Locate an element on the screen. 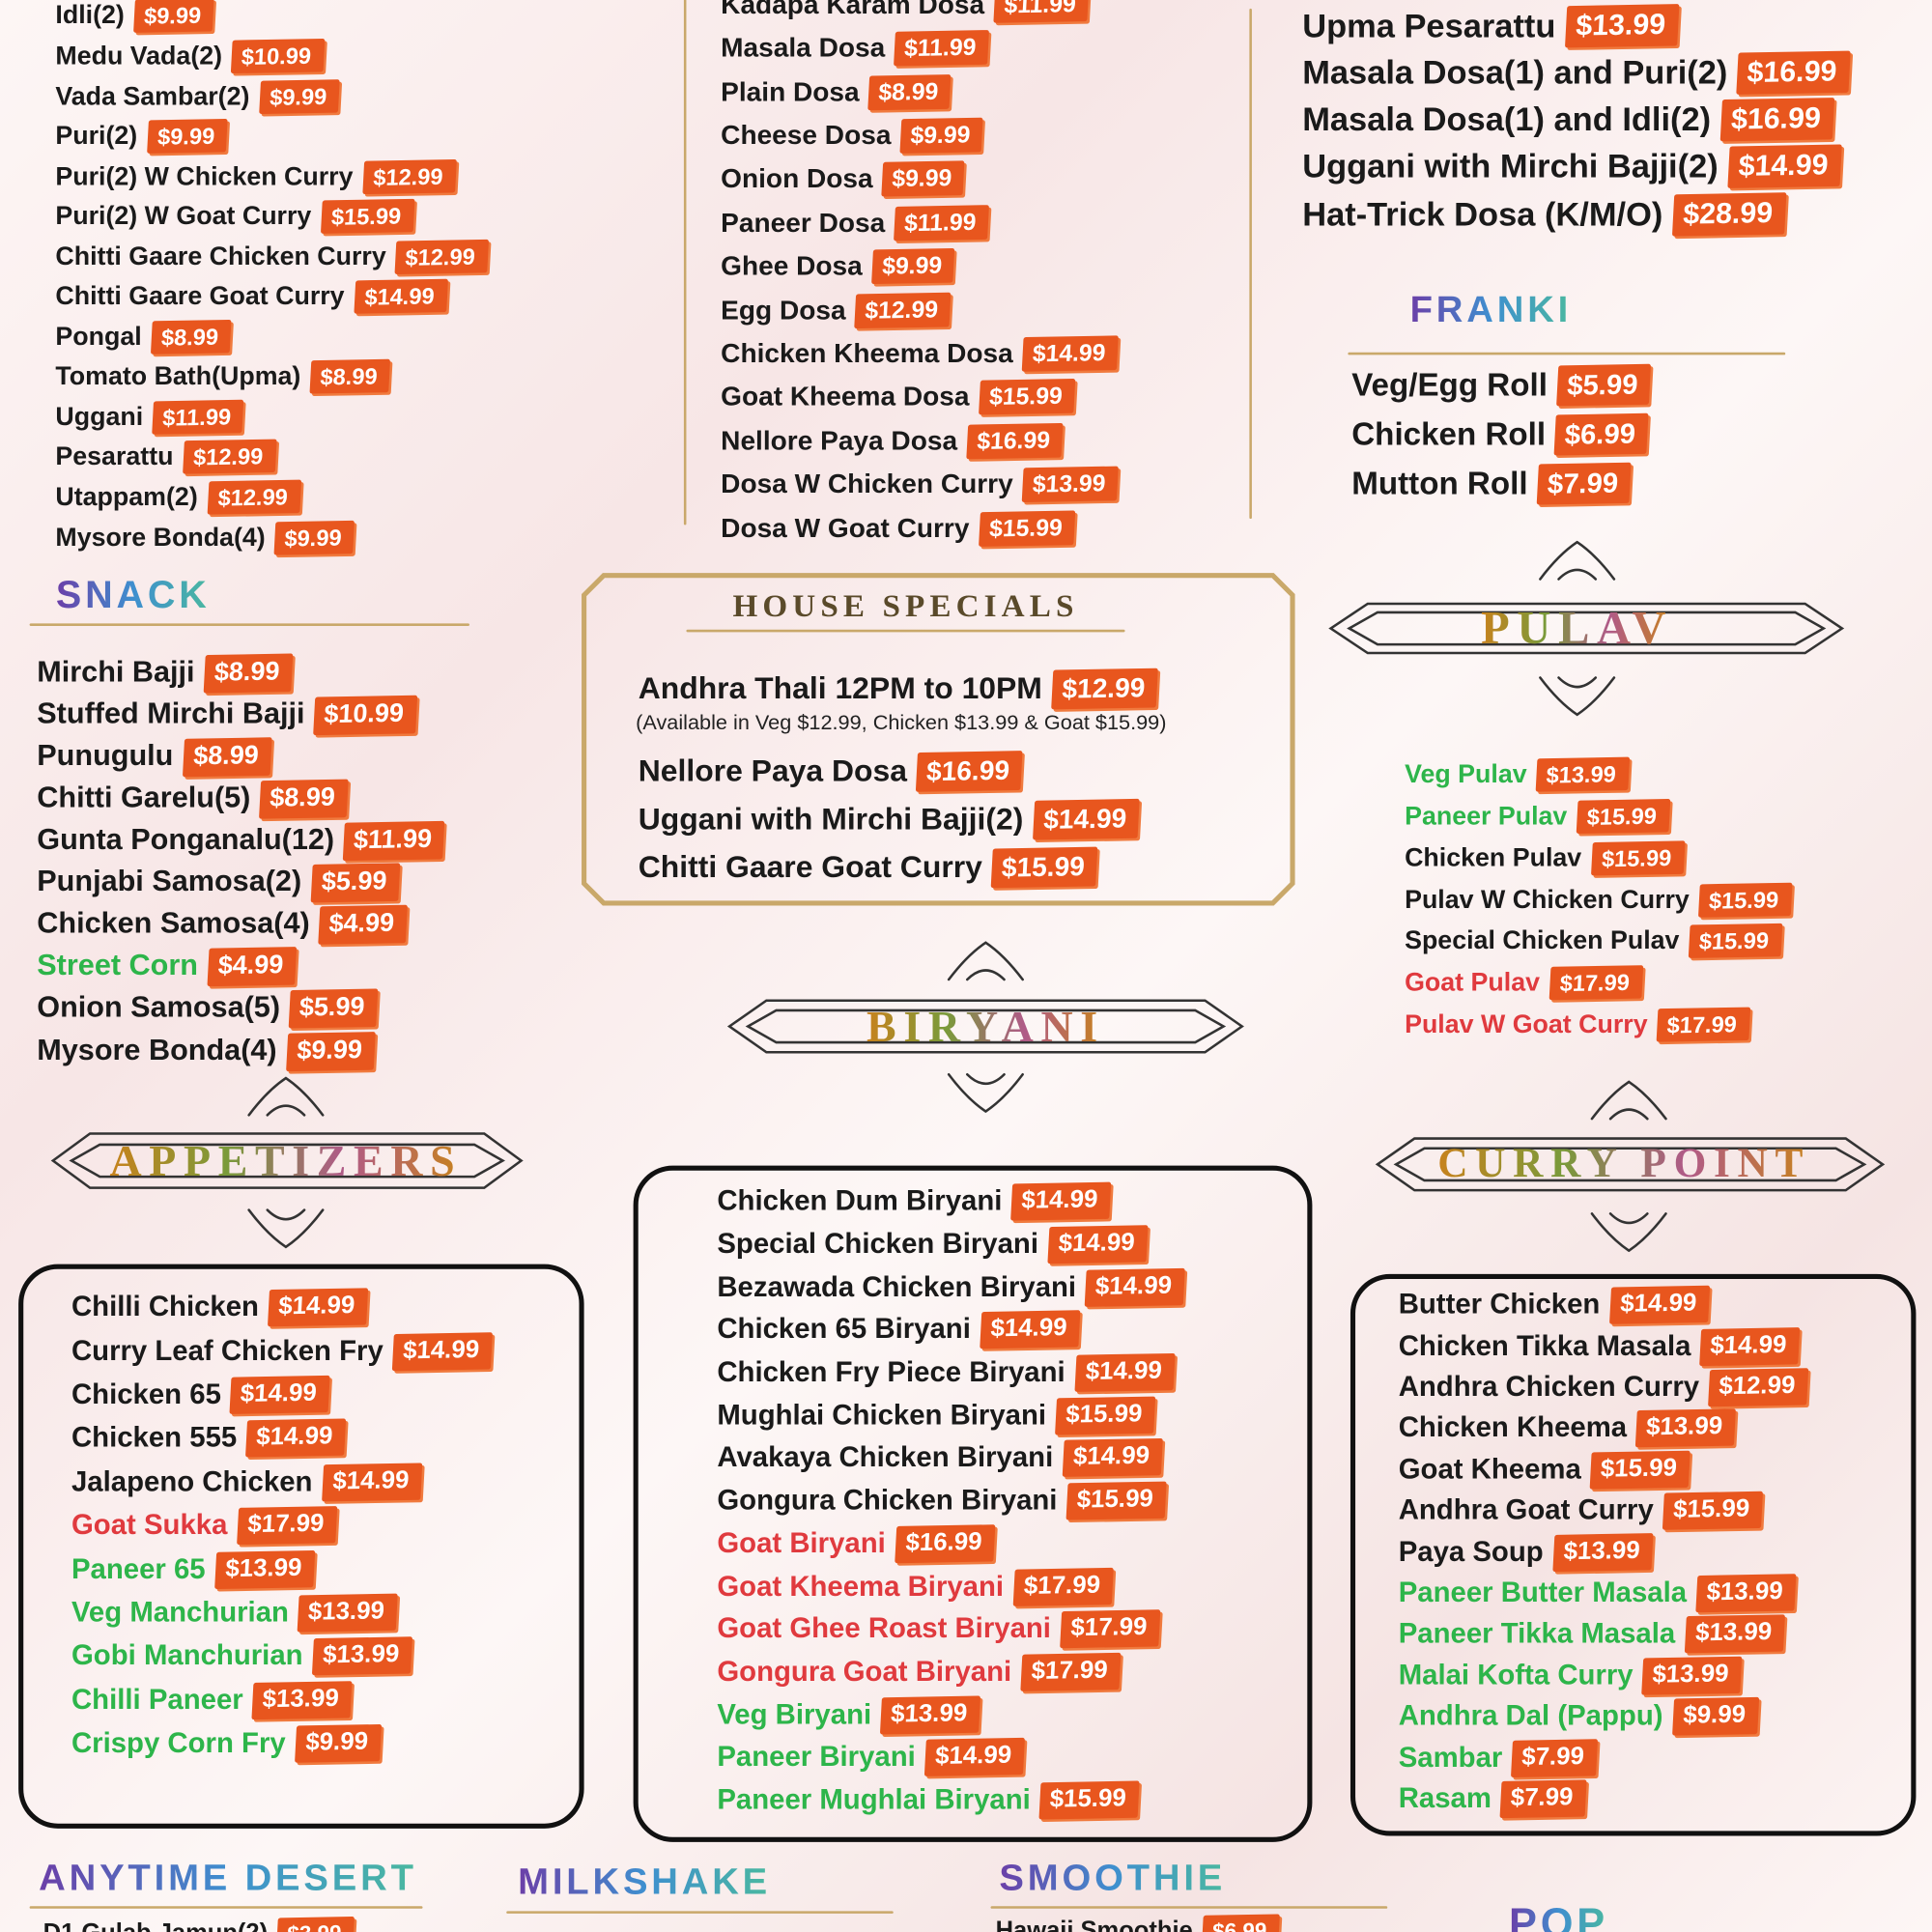  menu-item: Andhra Thali 12PM to 10PM $12.99 is located at coordinates (899, 689).